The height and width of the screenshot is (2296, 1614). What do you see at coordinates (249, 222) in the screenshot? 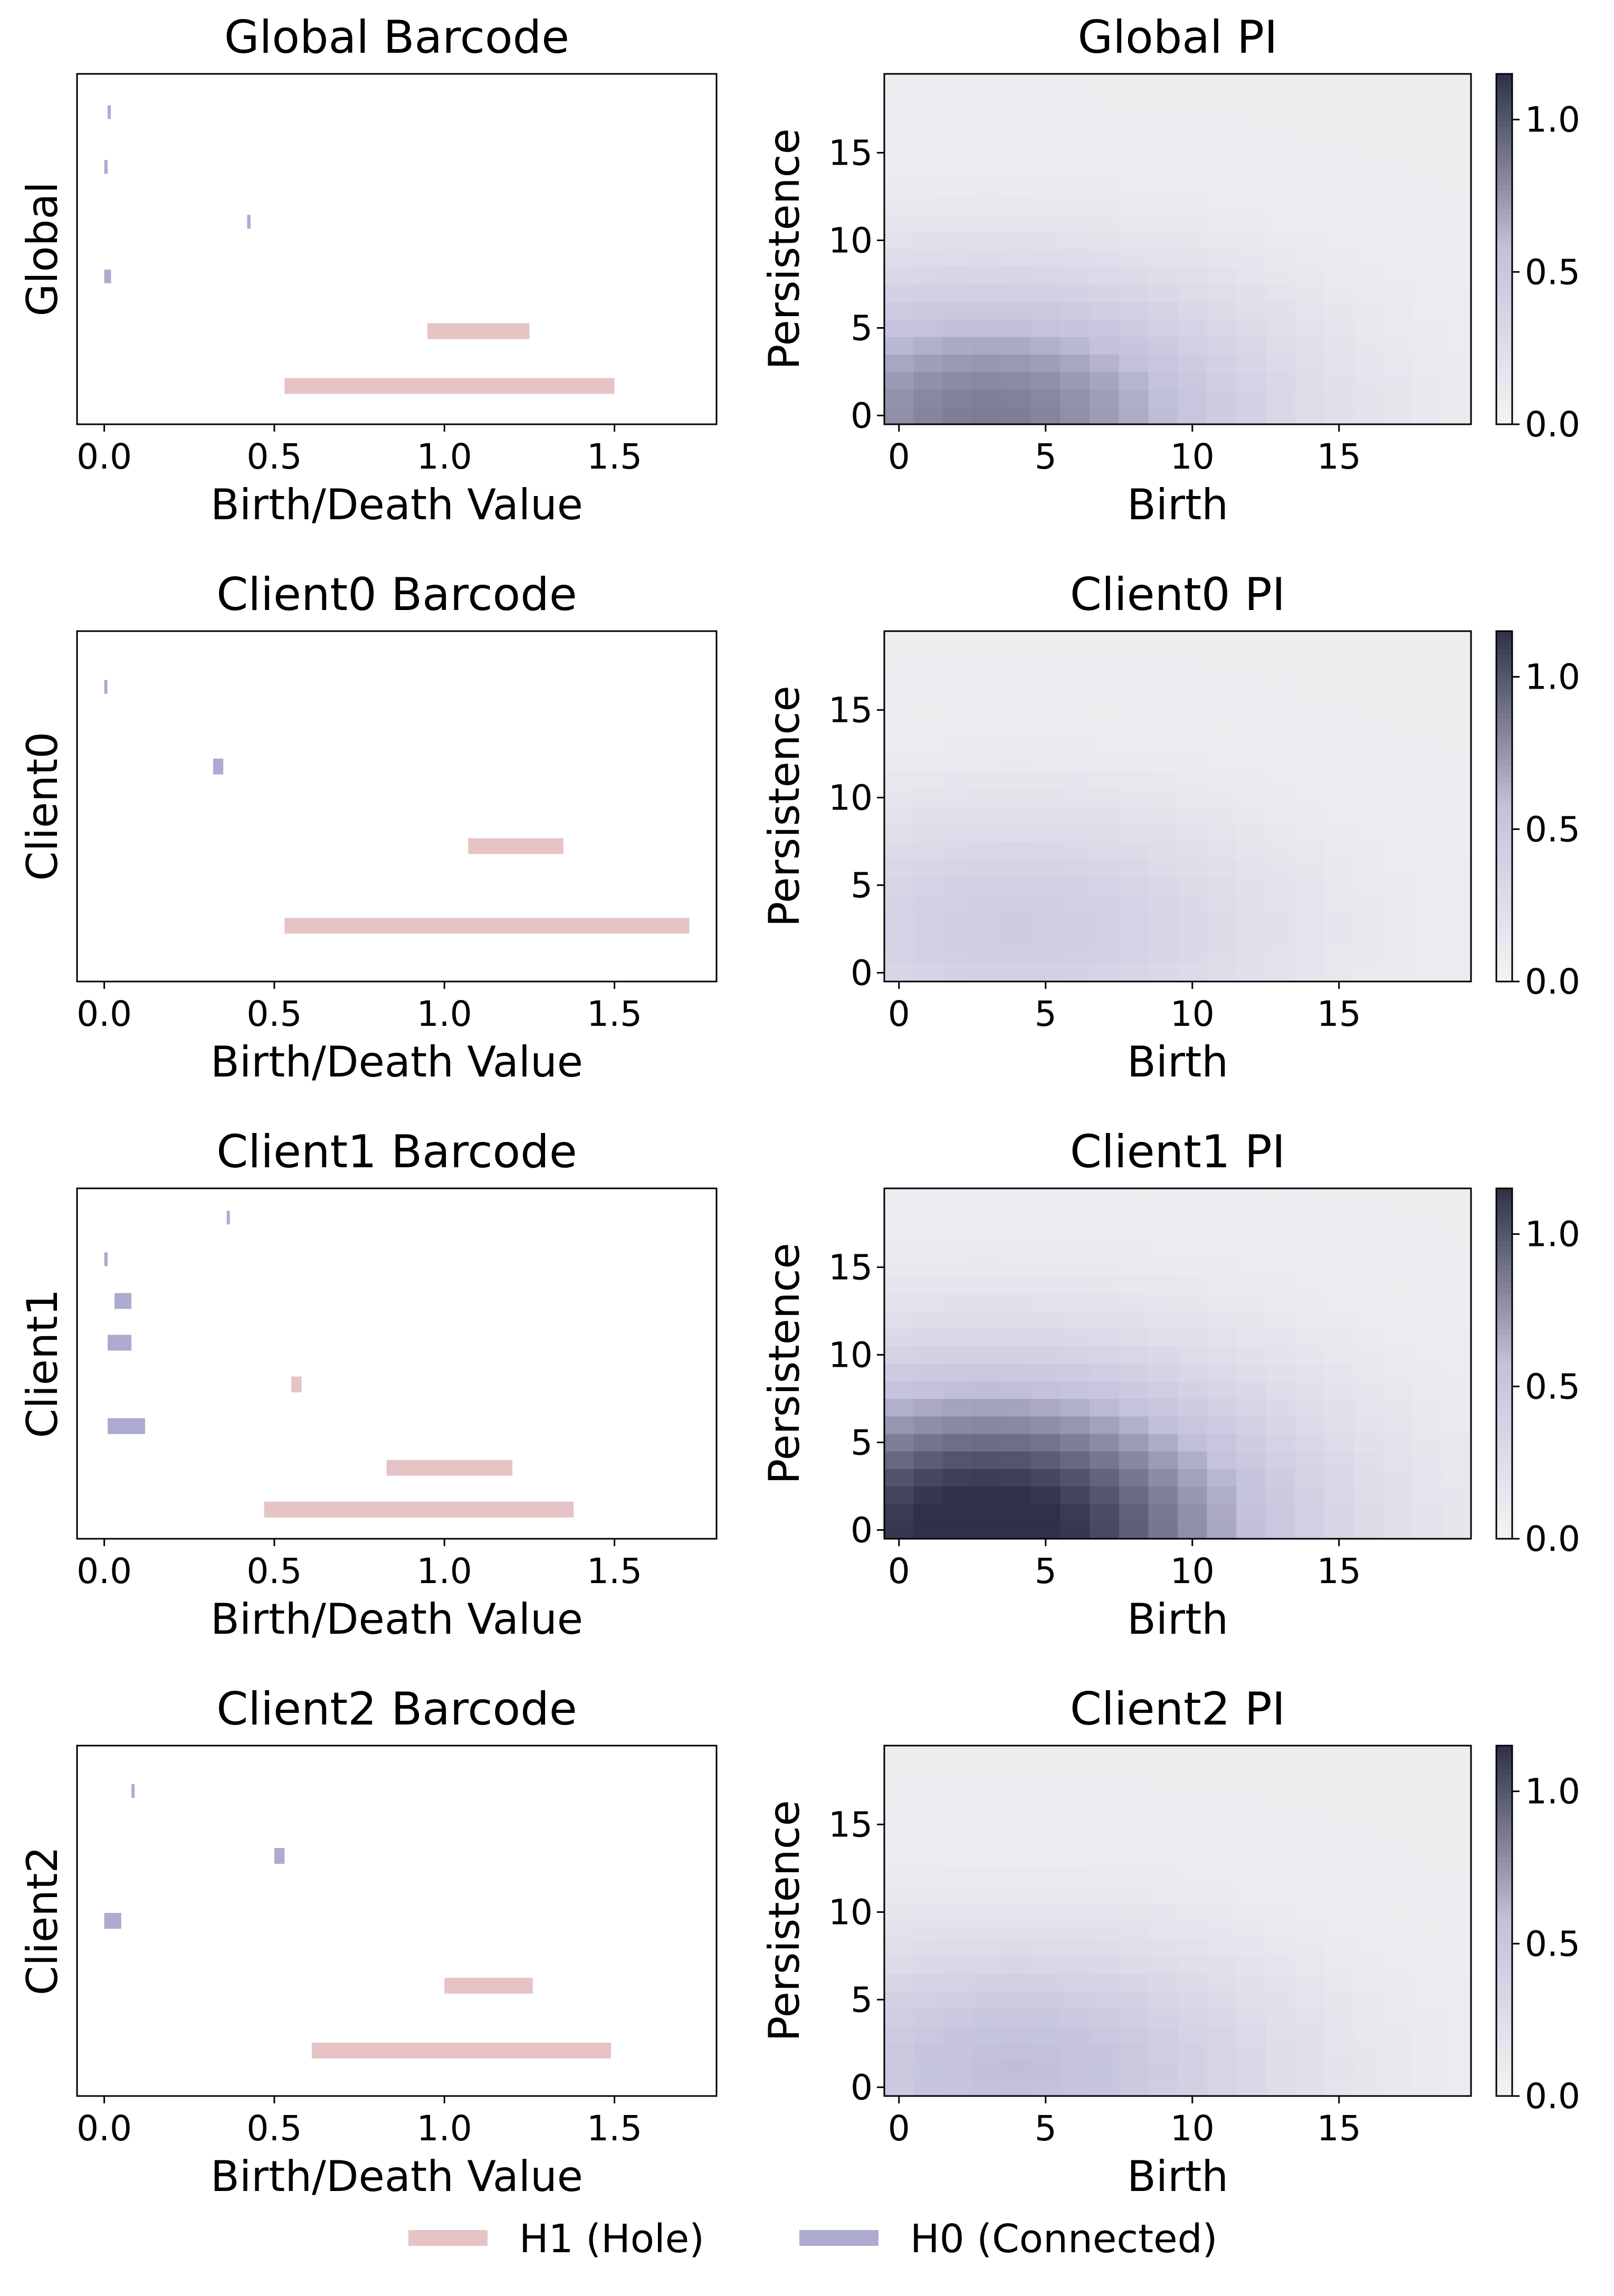
I see `barcode-bar-h0` at bounding box center [249, 222].